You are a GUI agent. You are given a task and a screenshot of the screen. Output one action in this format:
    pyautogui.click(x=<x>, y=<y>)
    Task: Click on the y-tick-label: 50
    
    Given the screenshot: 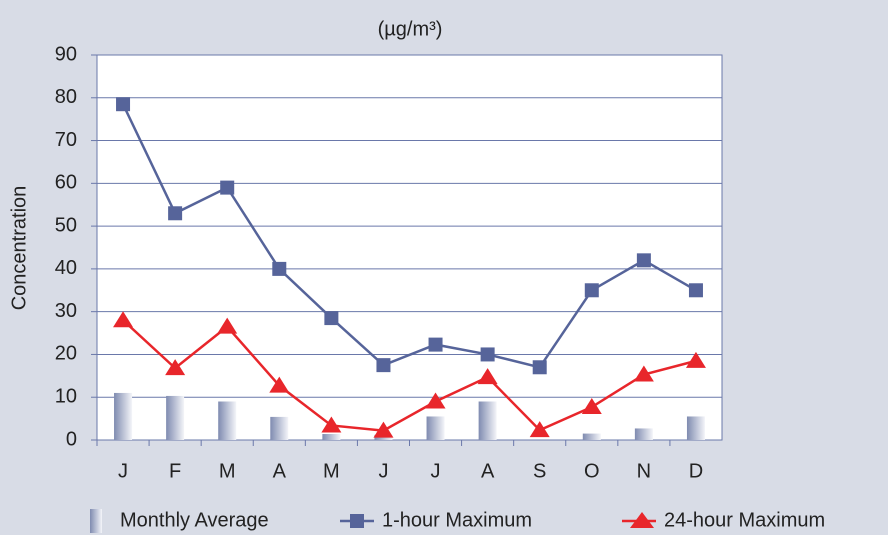 What is the action you would take?
    pyautogui.click(x=66, y=225)
    